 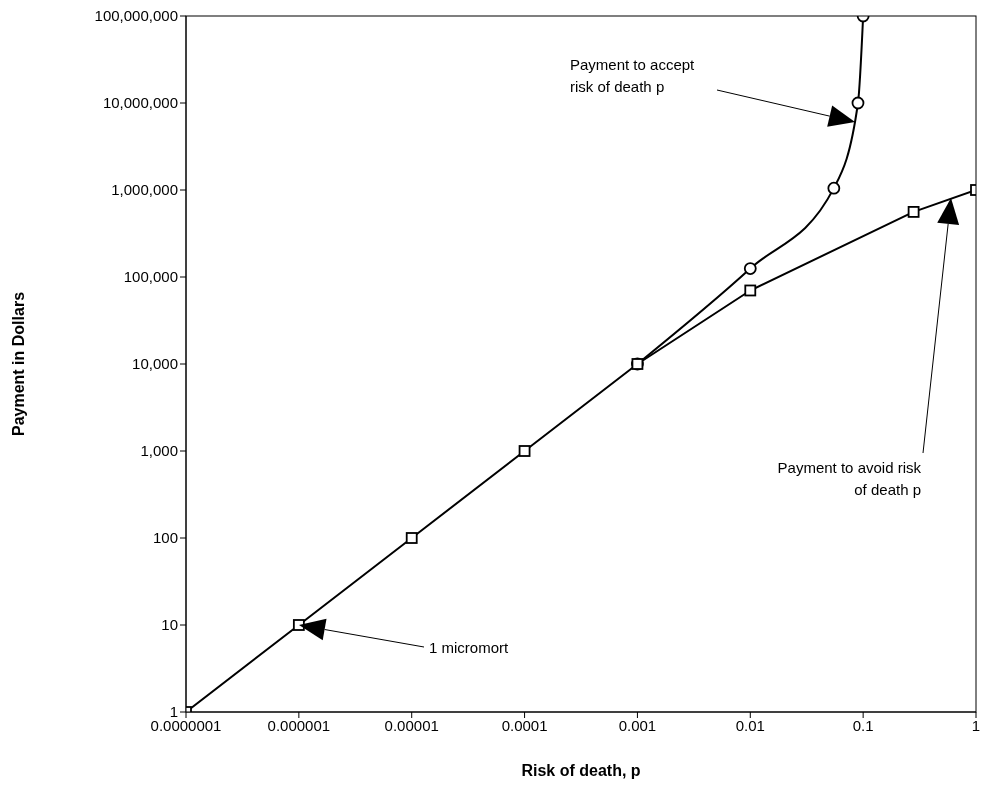 I want to click on y-tick-label: 100,000,000, so click(x=136, y=16).